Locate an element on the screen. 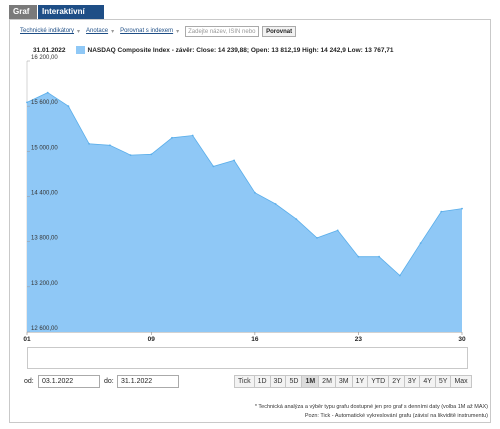  tab-bar: Graf Interaktivní graf is located at coordinates (250, 15).